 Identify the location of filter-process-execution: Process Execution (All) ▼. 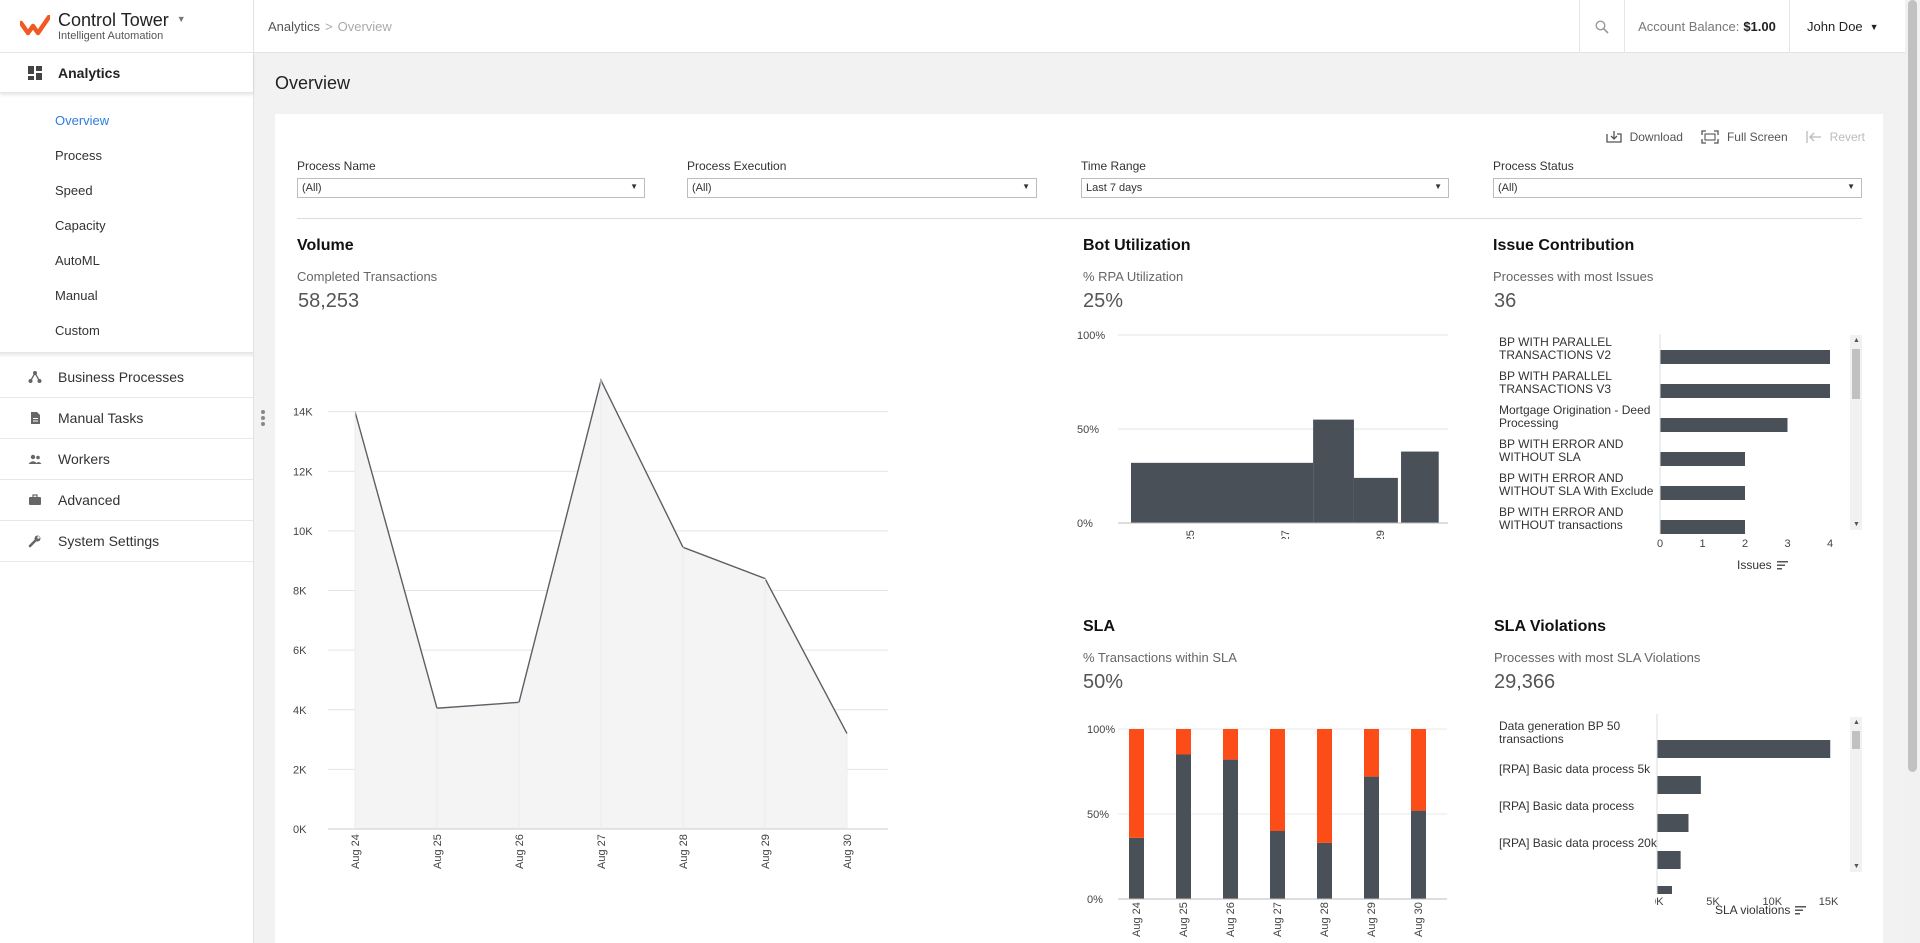
(862, 178).